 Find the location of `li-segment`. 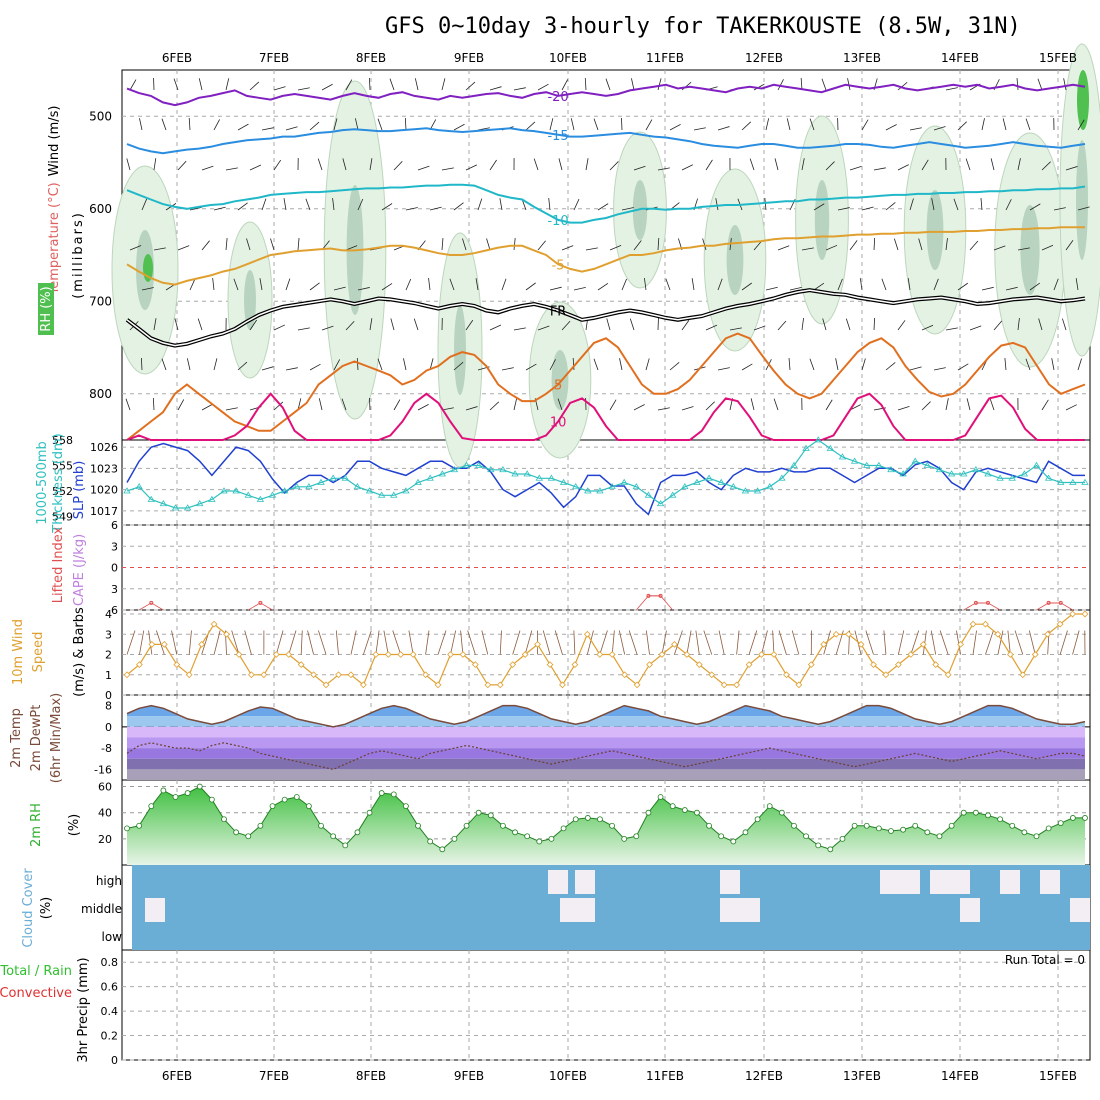

li-segment is located at coordinates (260, 606).